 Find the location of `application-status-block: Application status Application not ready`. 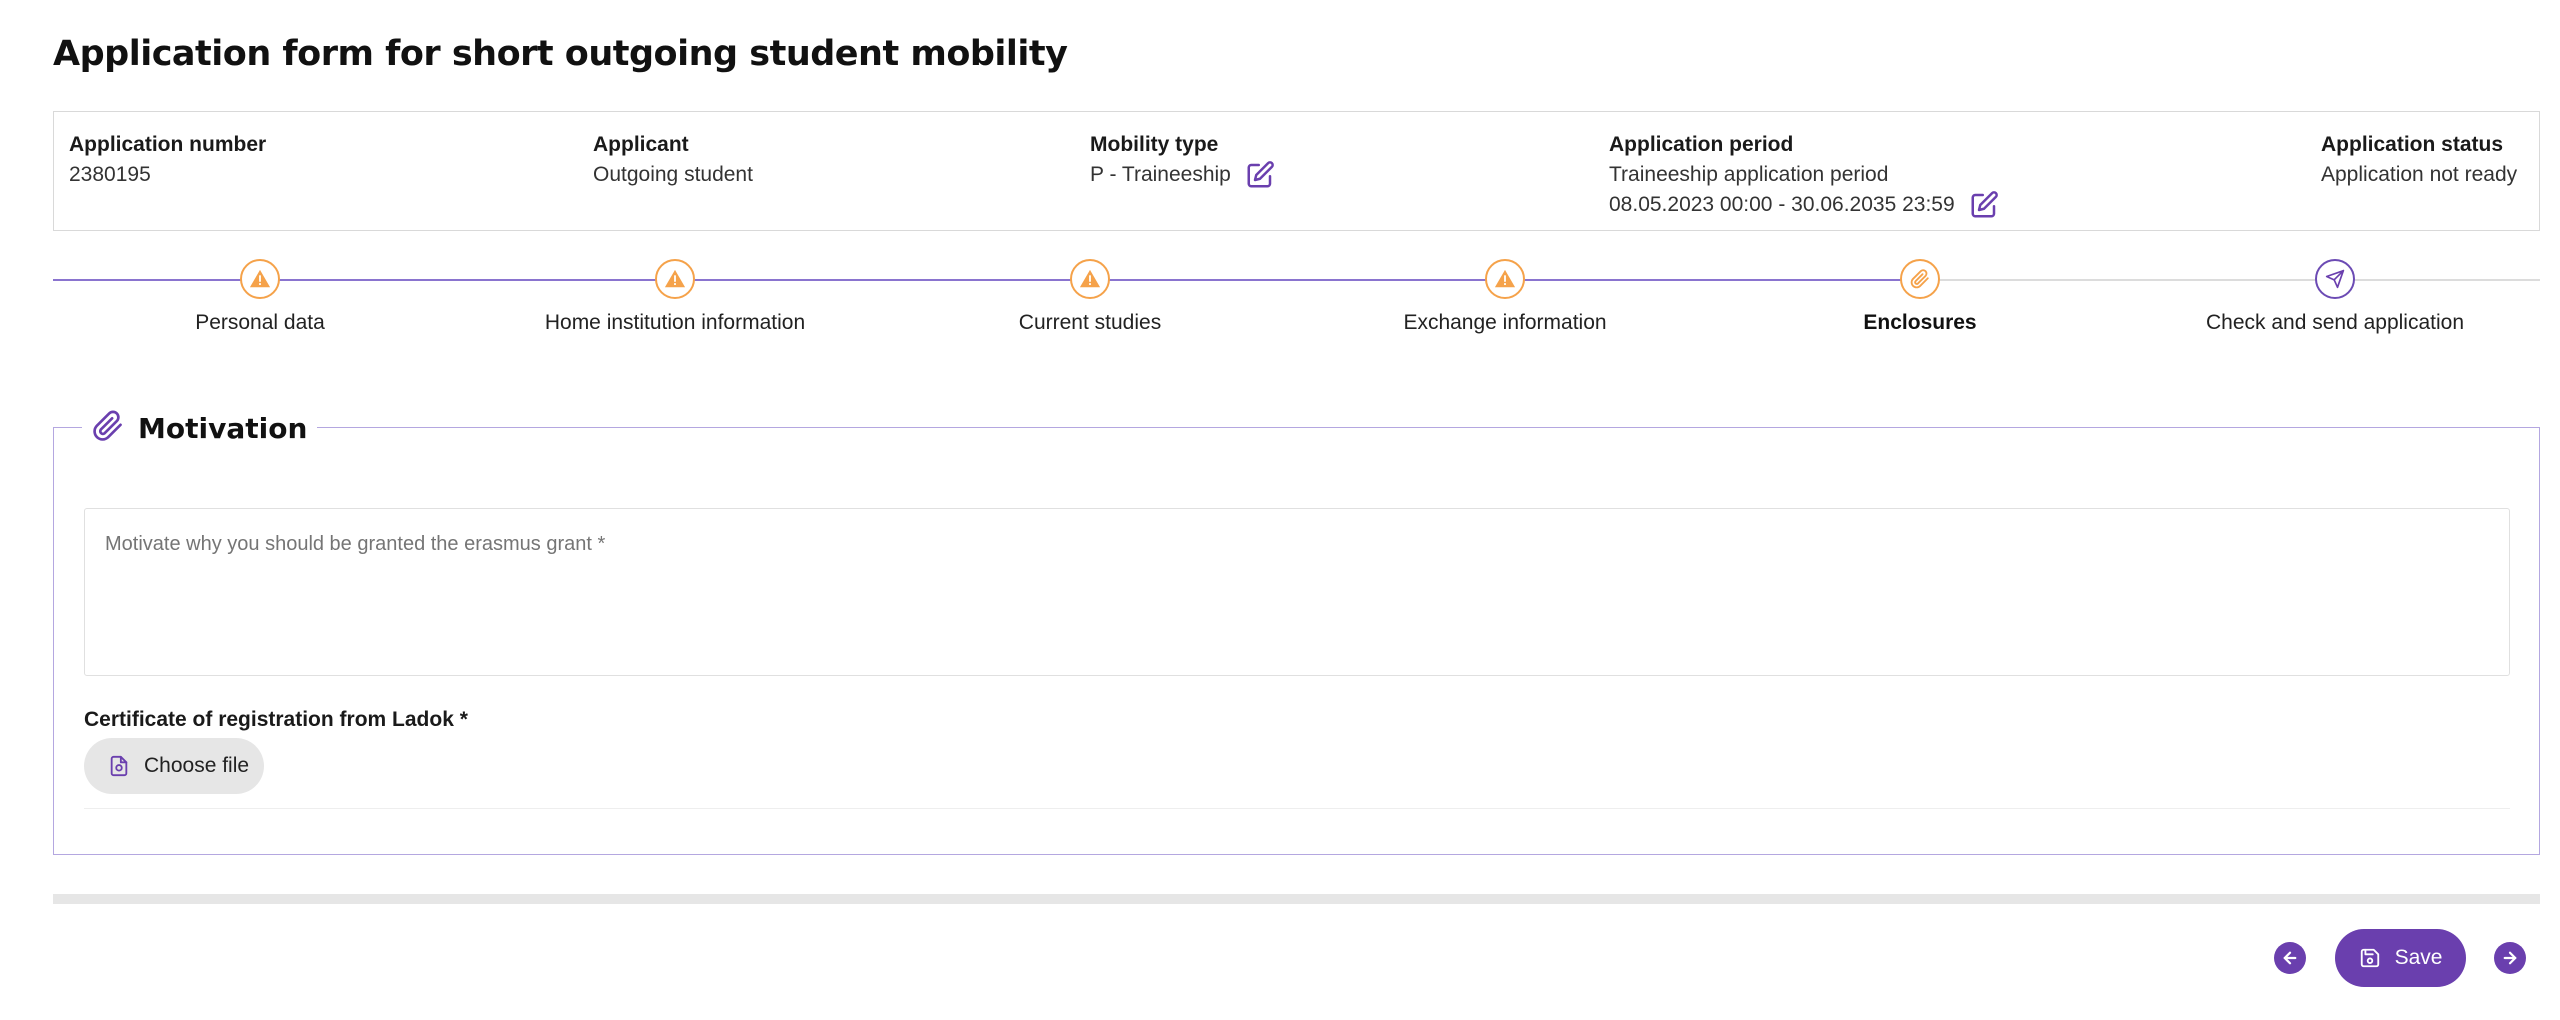

application-status-block: Application status Application not ready is located at coordinates (2419, 160).